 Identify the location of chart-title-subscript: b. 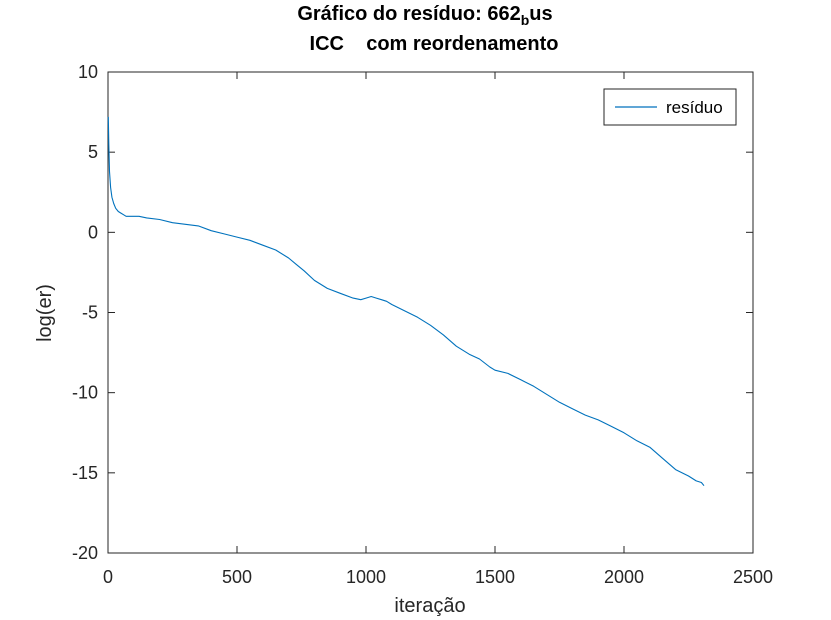
(525, 20).